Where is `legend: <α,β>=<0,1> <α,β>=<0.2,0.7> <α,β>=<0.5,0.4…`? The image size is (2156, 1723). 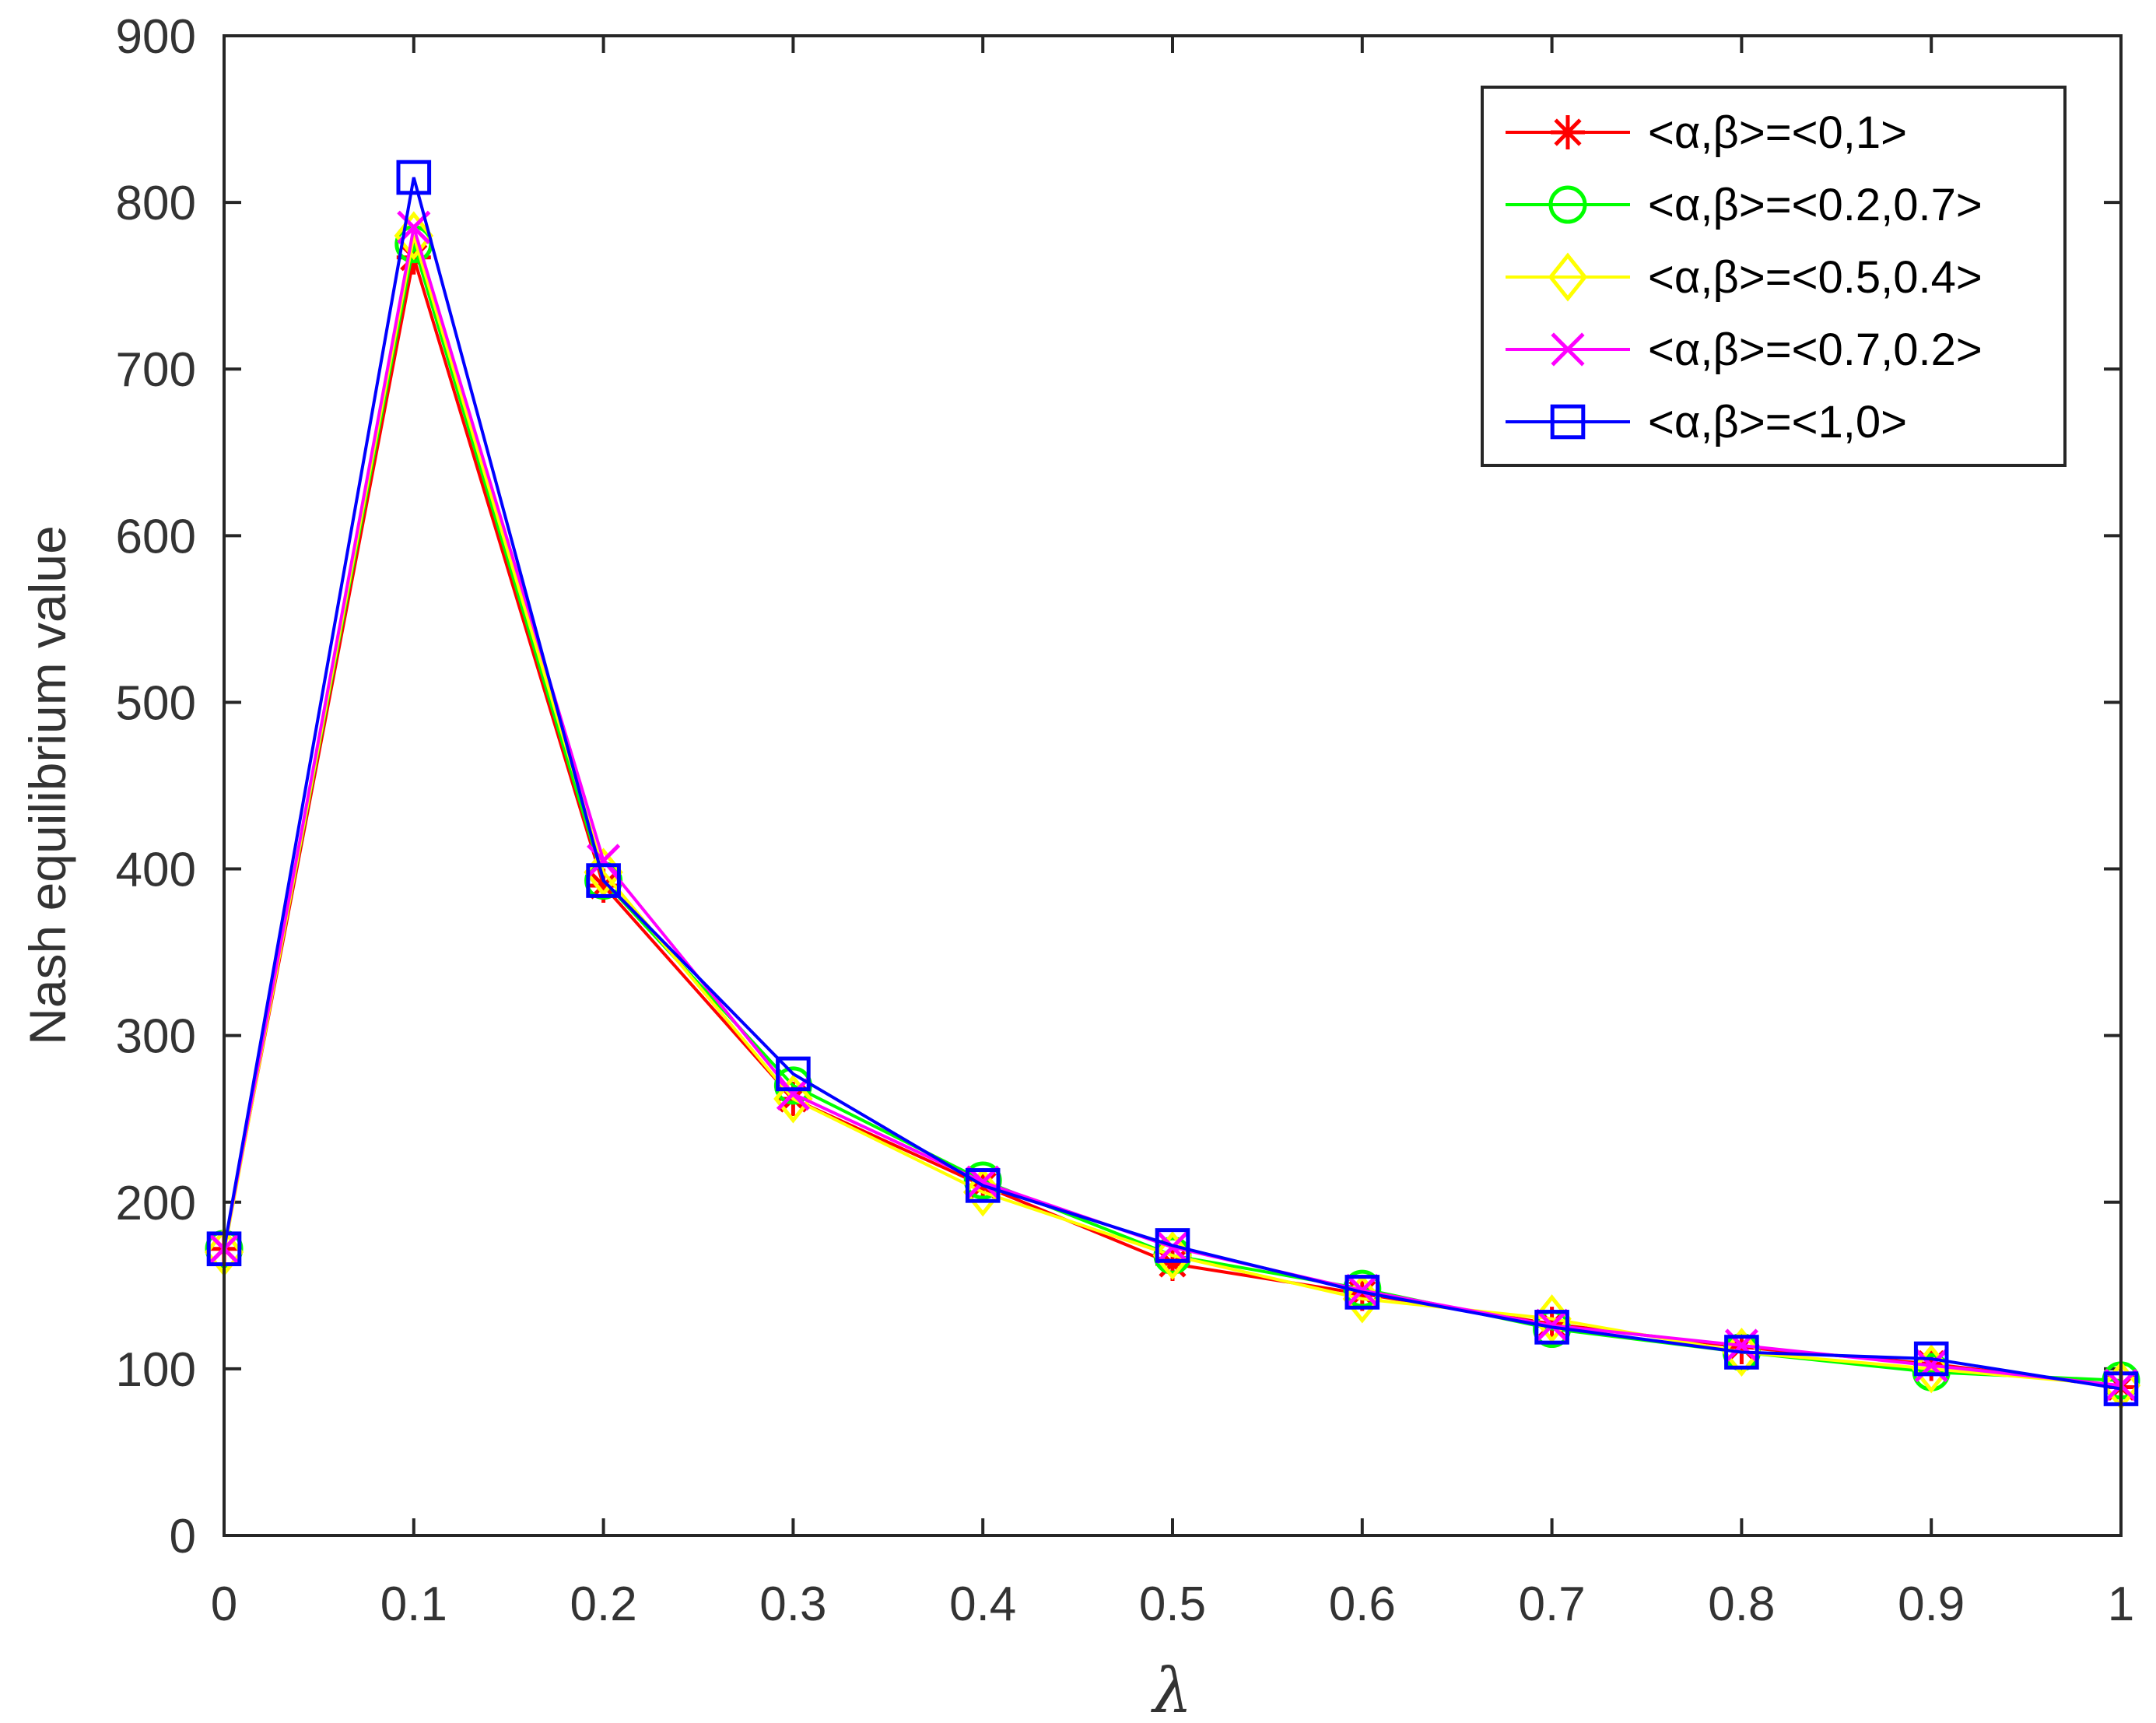 legend: <α,β>=<0,1> <α,β>=<0.2,0.7> <α,β>=<0.5,0.4… is located at coordinates (1774, 276).